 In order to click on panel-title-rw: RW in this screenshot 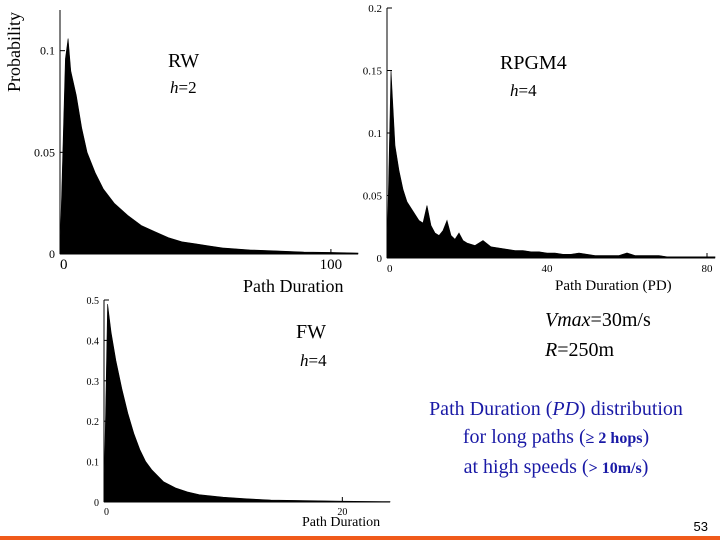, I will do `click(183, 61)`.